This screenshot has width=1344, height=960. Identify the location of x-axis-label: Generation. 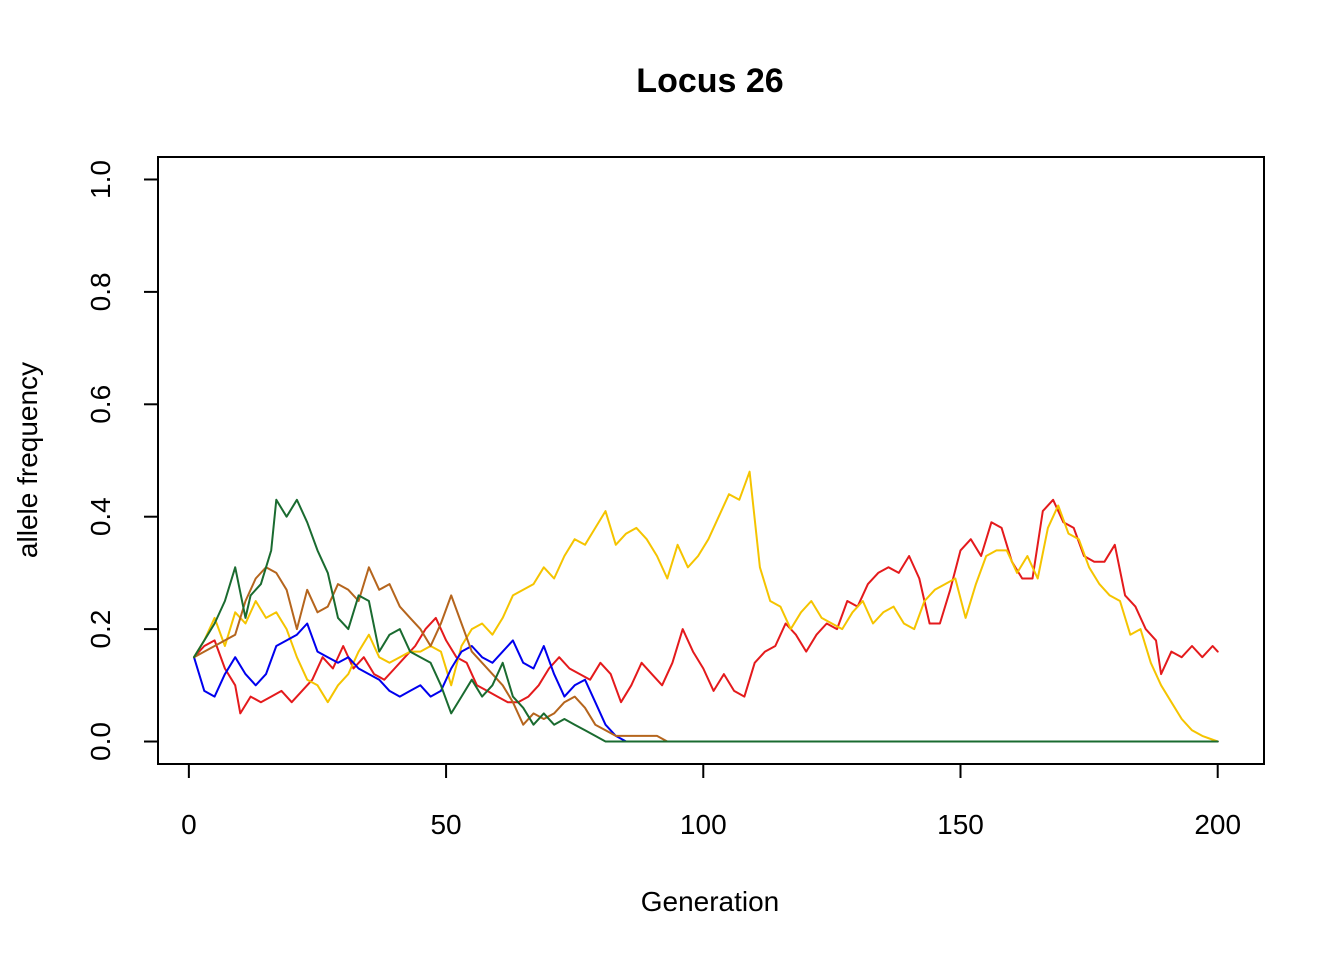
(710, 901).